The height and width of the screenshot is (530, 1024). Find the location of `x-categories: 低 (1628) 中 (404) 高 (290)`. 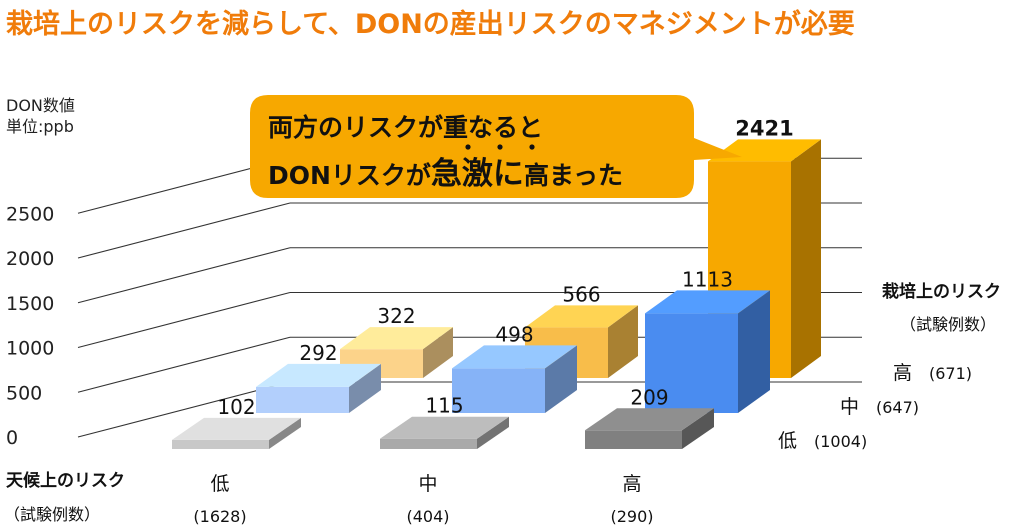

x-categories: 低 (1628) 中 (404) 高 (290) is located at coordinates (423, 499).